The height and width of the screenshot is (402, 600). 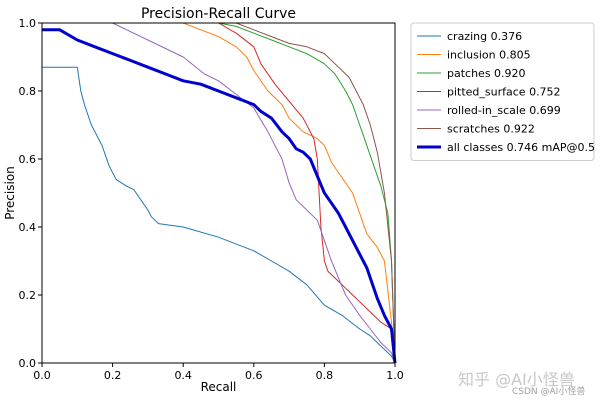 What do you see at coordinates (254, 375) in the screenshot?
I see `x-tick-label: 0.6` at bounding box center [254, 375].